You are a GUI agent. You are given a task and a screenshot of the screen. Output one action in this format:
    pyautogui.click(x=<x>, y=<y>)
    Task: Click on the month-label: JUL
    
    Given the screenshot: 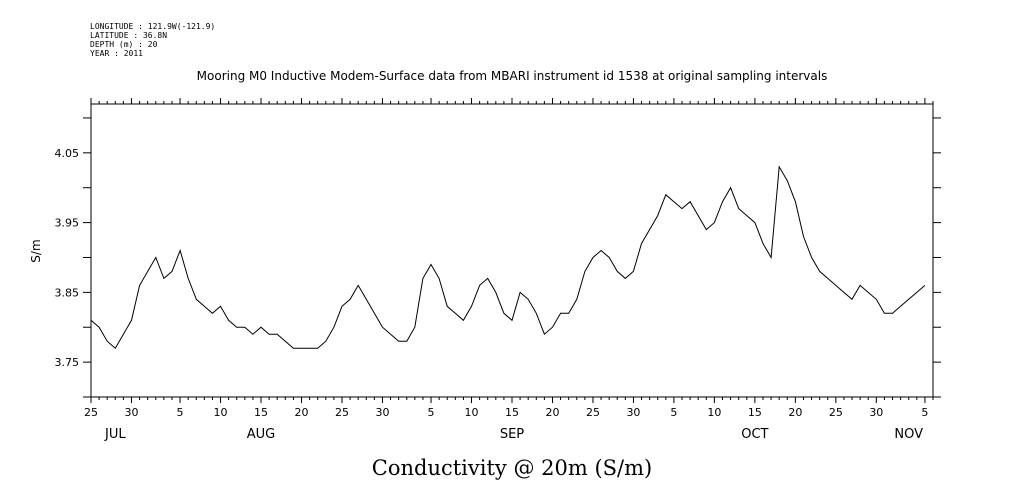 What is the action you would take?
    pyautogui.click(x=115, y=434)
    